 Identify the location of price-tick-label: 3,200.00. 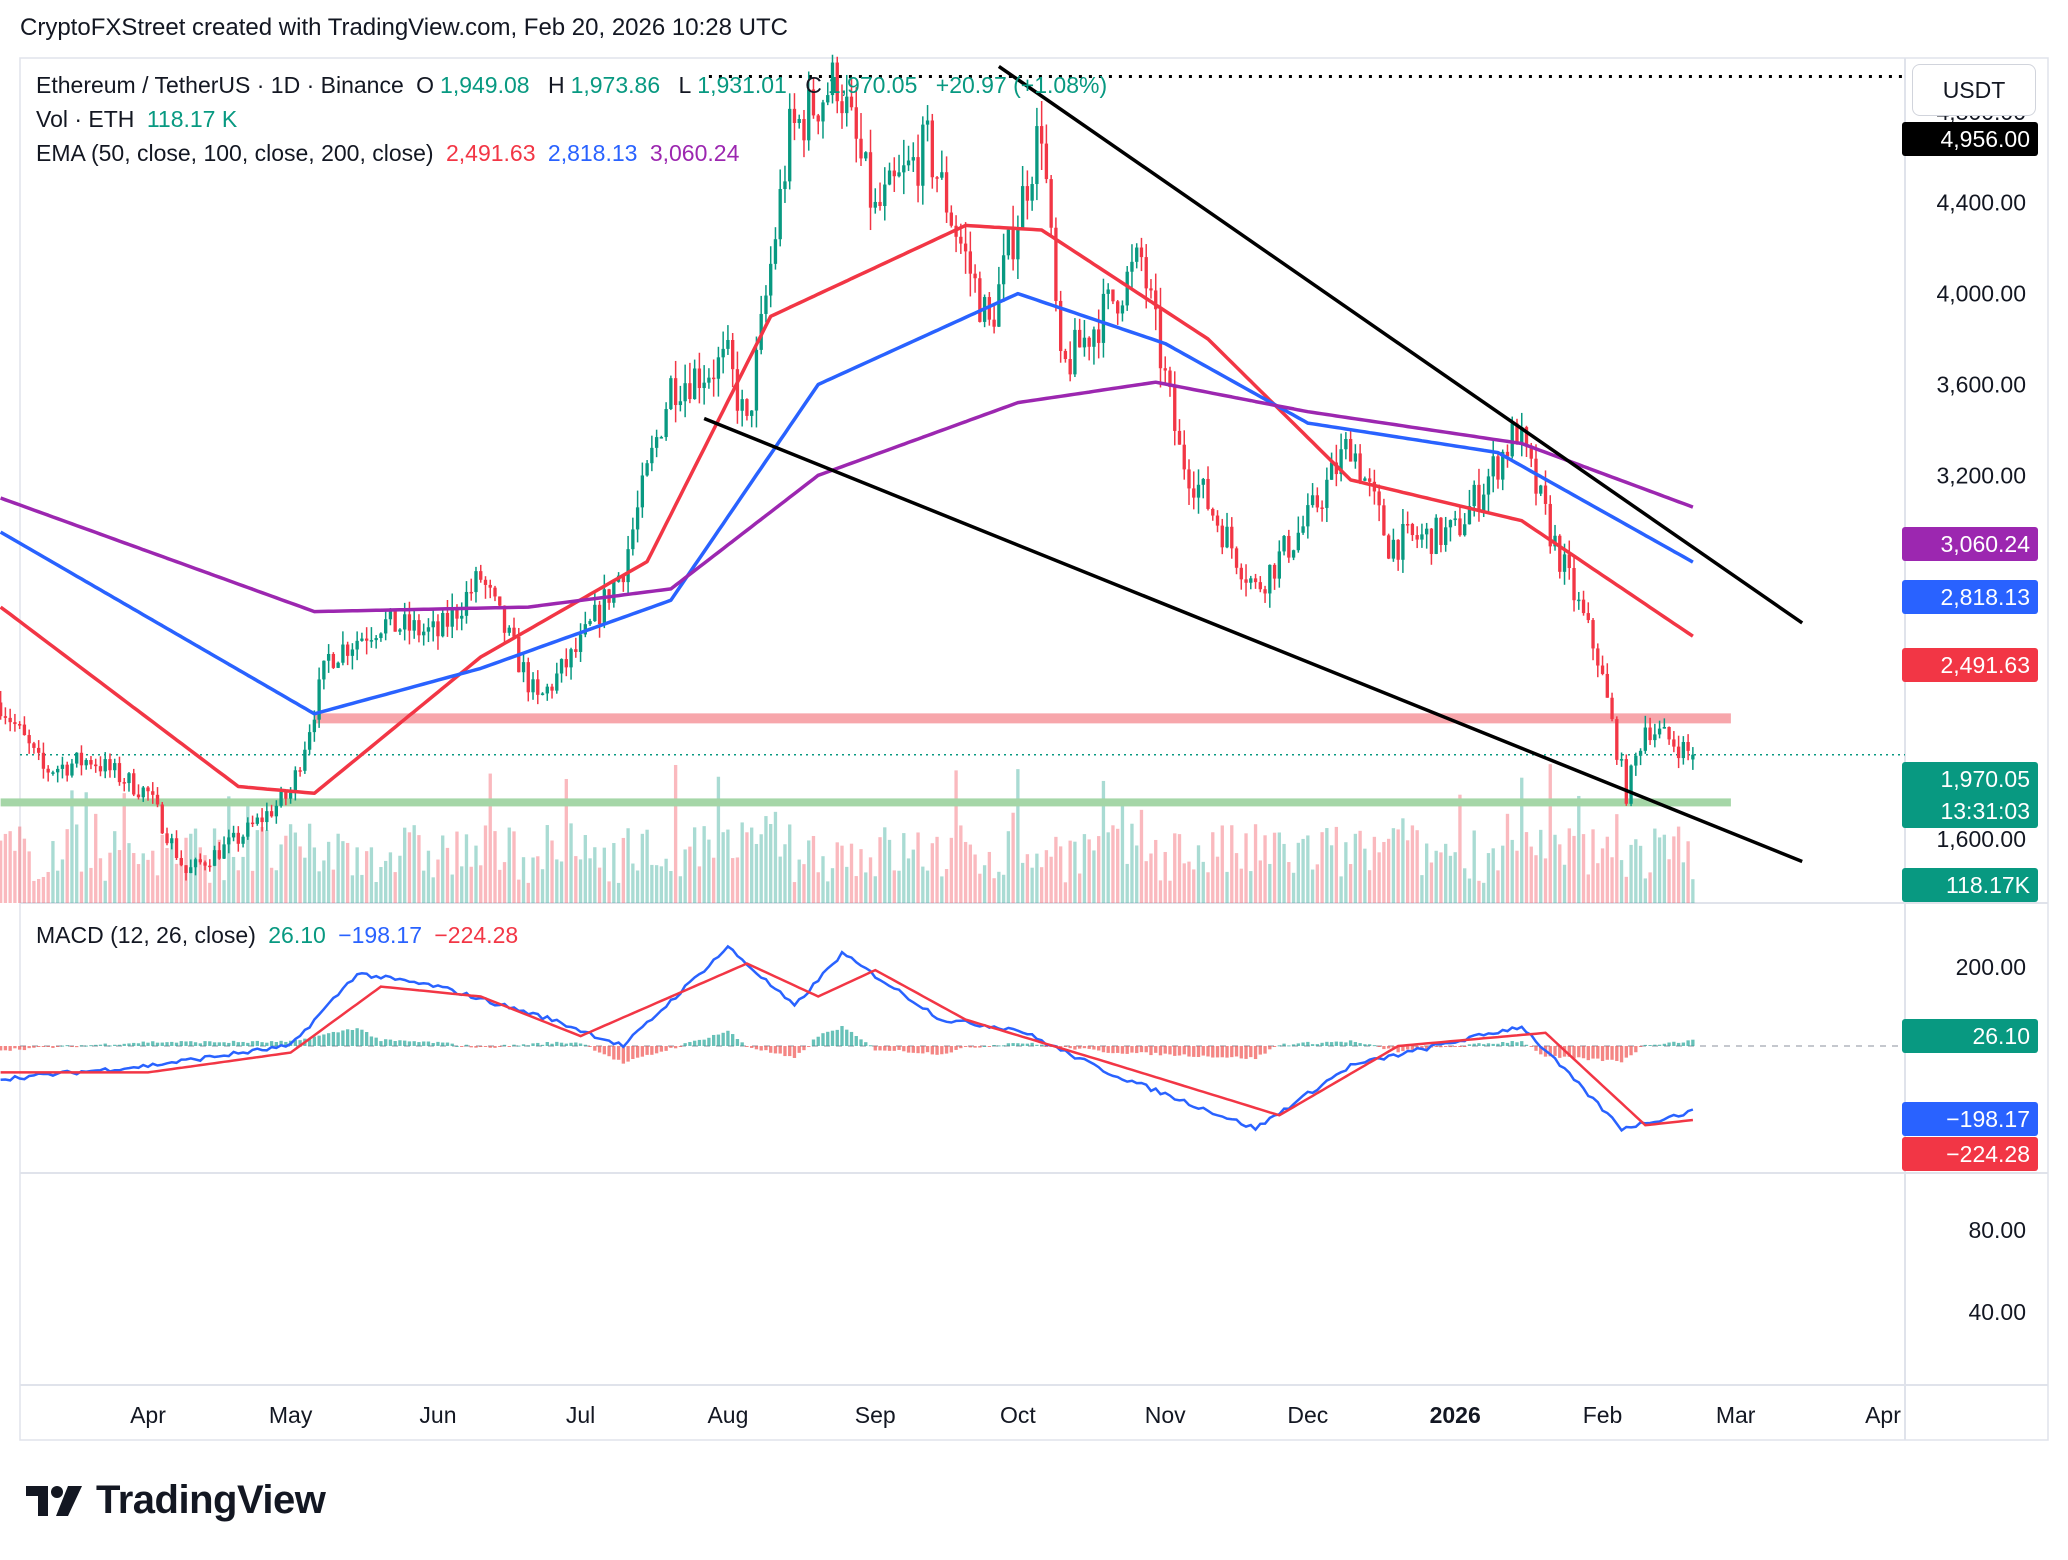
(1981, 475).